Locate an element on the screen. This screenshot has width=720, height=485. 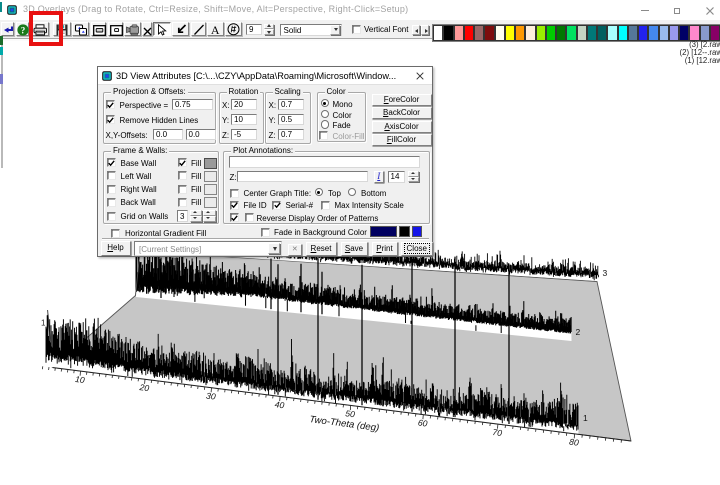
svg-text: 30 is located at coordinates (211, 396).